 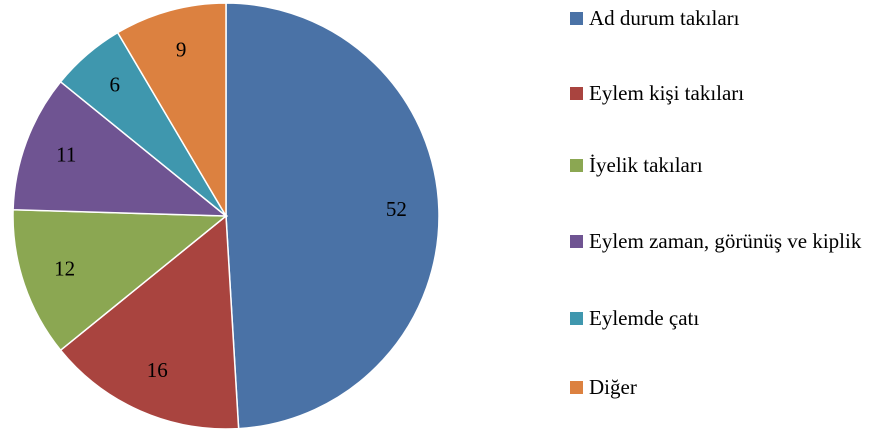 I want to click on data-label: 11, so click(x=66, y=154).